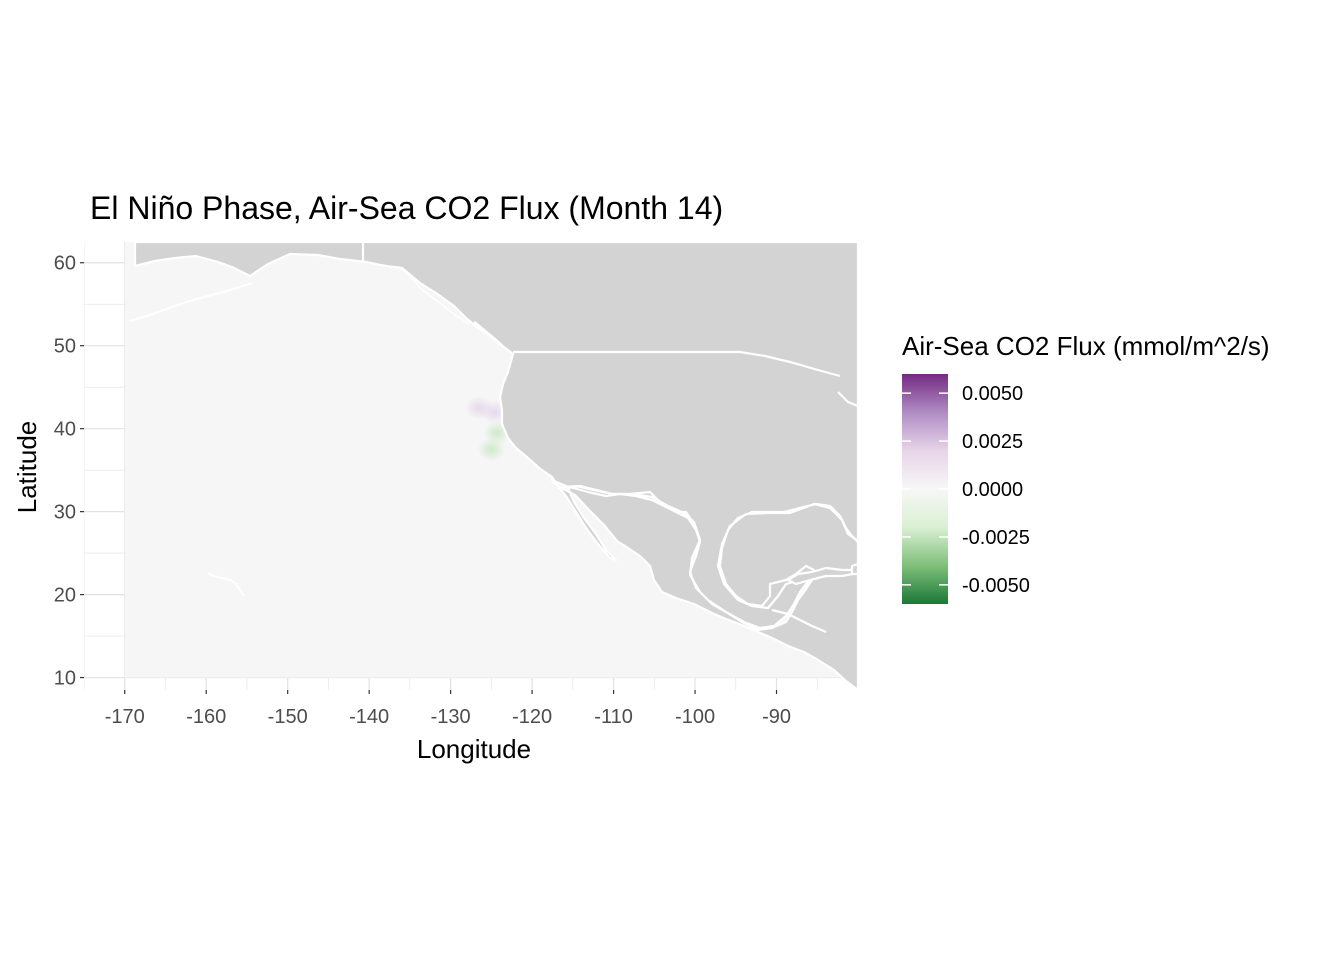 The image size is (1344, 965). I want to click on legend-label: -0.0050, so click(996, 586).